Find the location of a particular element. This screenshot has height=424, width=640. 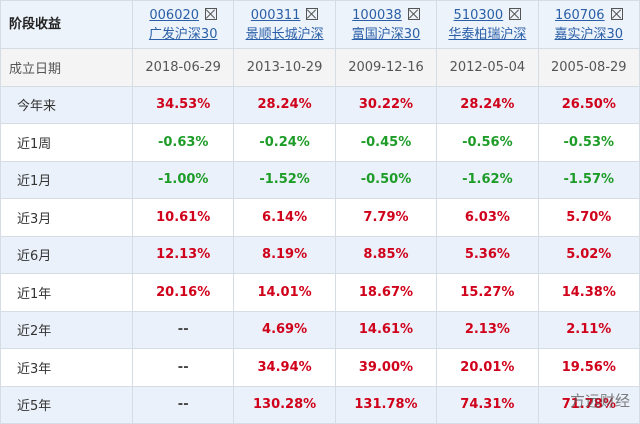

row-label: 成立日期 is located at coordinates (66, 67).